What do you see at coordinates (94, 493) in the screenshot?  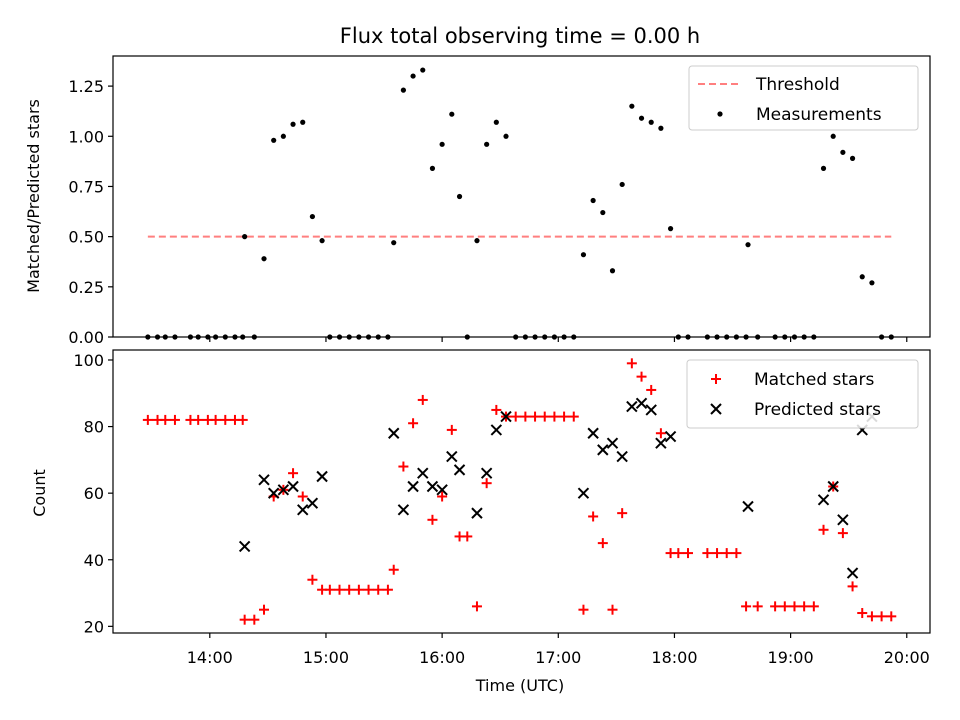 I see `y-tick-label: 60` at bounding box center [94, 493].